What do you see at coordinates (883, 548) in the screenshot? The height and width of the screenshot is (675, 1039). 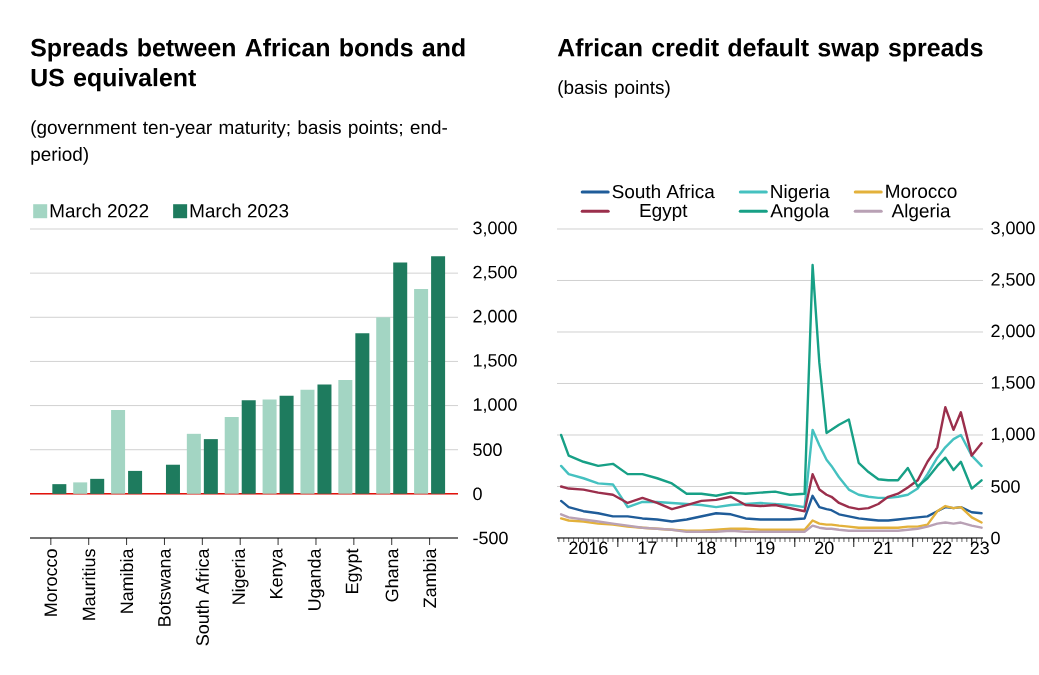 I see `x-tick-label: 21` at bounding box center [883, 548].